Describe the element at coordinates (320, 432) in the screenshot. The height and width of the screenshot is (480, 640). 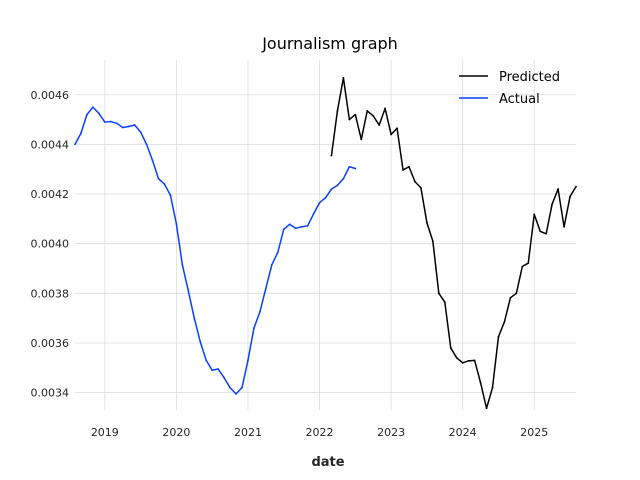
I see `x-tick-label: 2022` at that location.